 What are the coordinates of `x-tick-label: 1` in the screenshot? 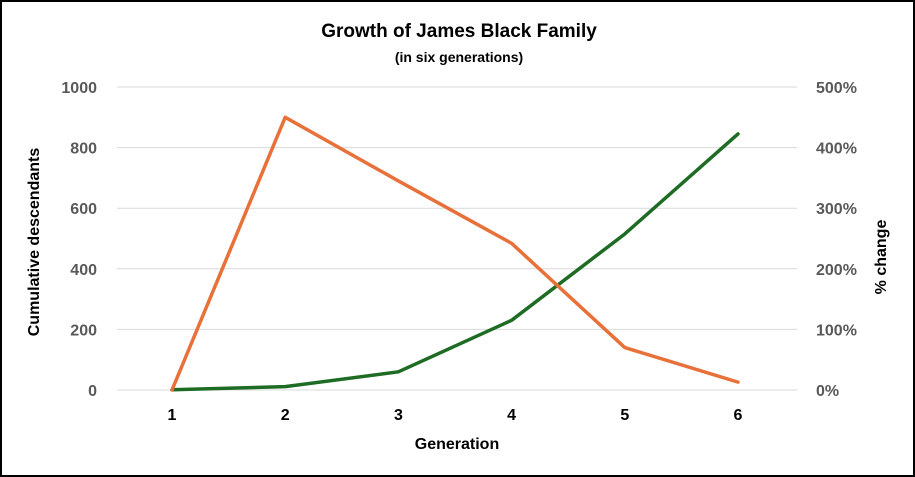 It's located at (172, 415).